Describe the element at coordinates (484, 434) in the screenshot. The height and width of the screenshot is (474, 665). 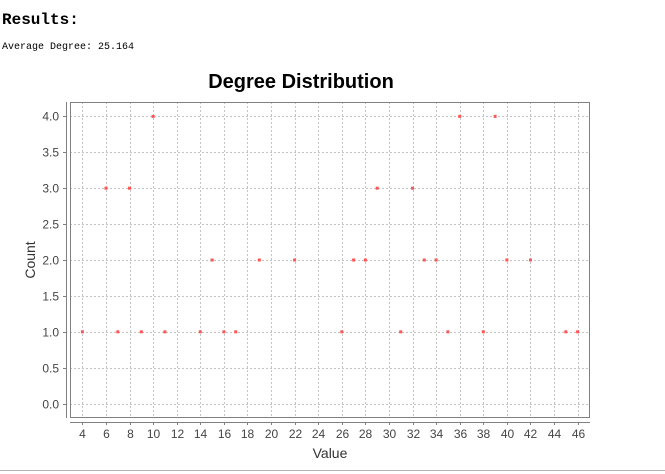
I see `x-tick-label: 38` at that location.